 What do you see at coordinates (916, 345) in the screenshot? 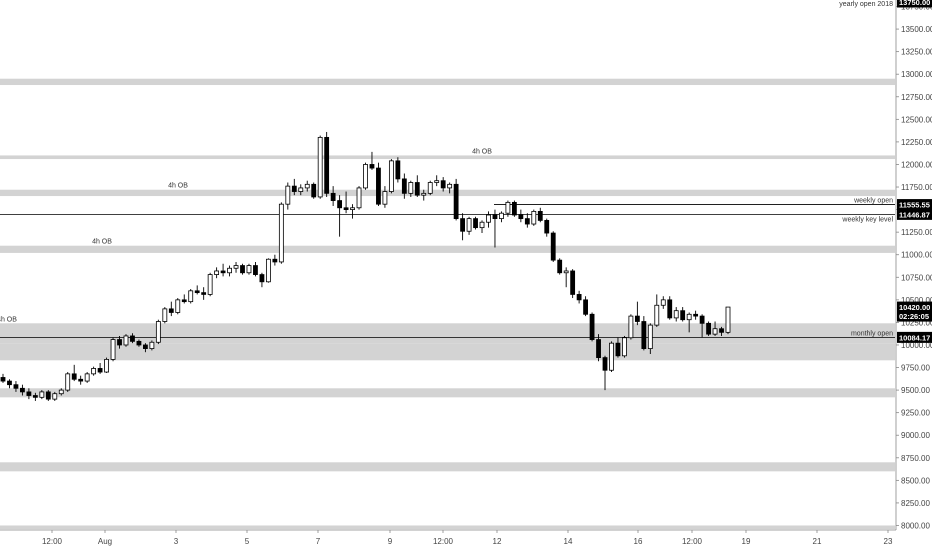
I see `y-tick-label: 10000.00` at bounding box center [916, 345].